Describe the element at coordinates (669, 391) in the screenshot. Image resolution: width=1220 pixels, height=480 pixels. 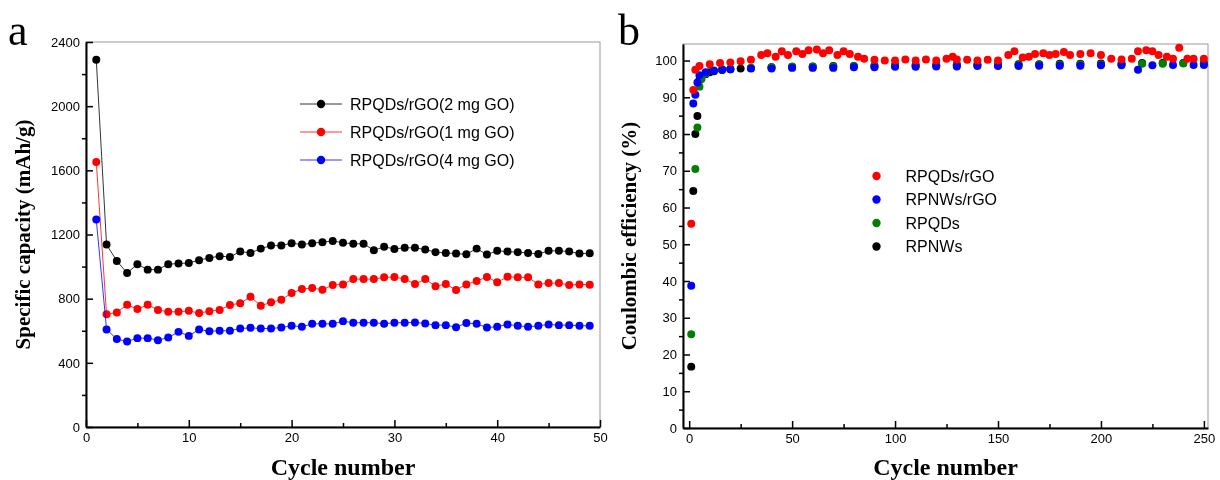
I see `y-tick-label: 10` at that location.